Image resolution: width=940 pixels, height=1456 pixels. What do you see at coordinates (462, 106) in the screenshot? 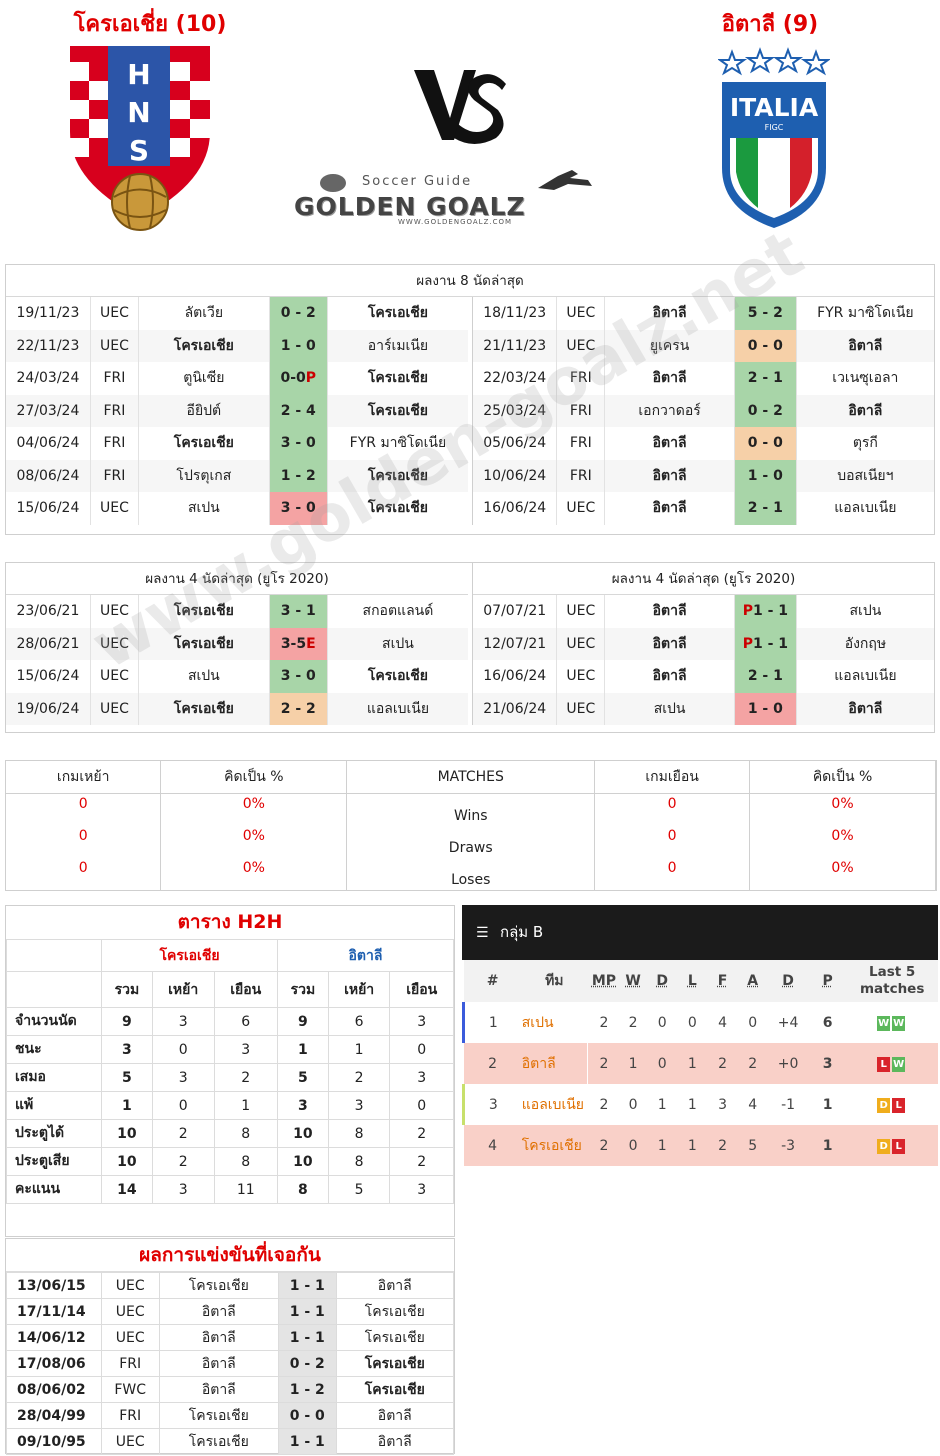
I see `vs-icon` at bounding box center [462, 106].